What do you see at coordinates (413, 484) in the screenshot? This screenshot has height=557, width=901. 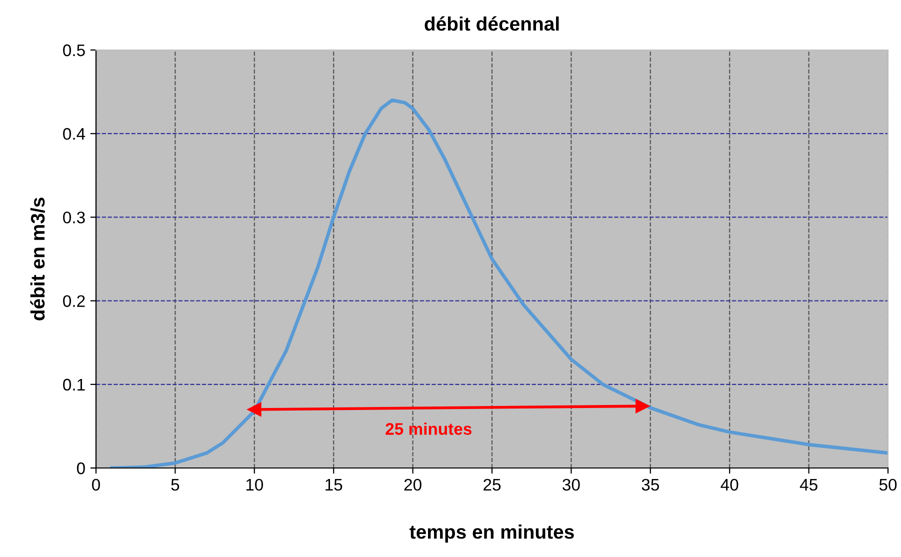 I see `x-tick-label: 20` at bounding box center [413, 484].